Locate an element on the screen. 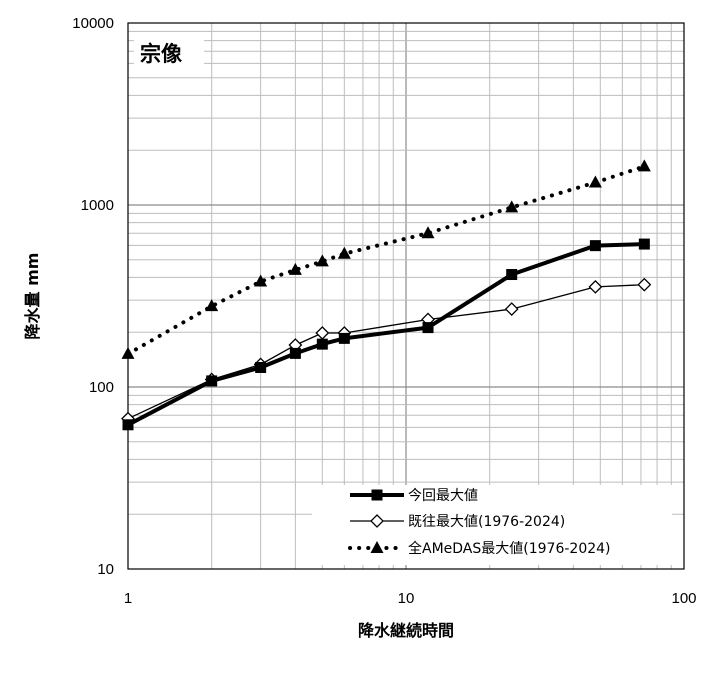 The image size is (717, 673). y-tick-label: 100 is located at coordinates (101, 387).